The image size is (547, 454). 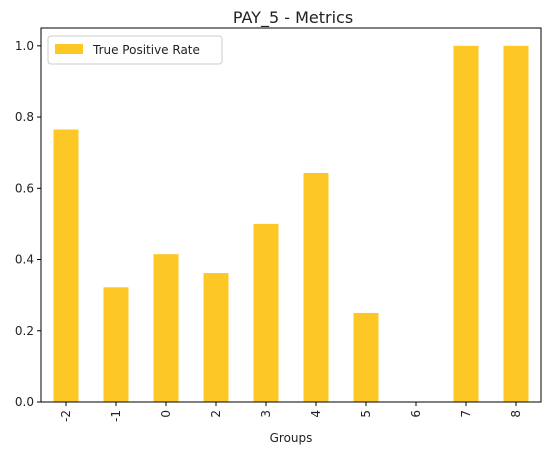 What do you see at coordinates (293, 18) in the screenshot?
I see `chart-title: PAY_5 - Metrics` at bounding box center [293, 18].